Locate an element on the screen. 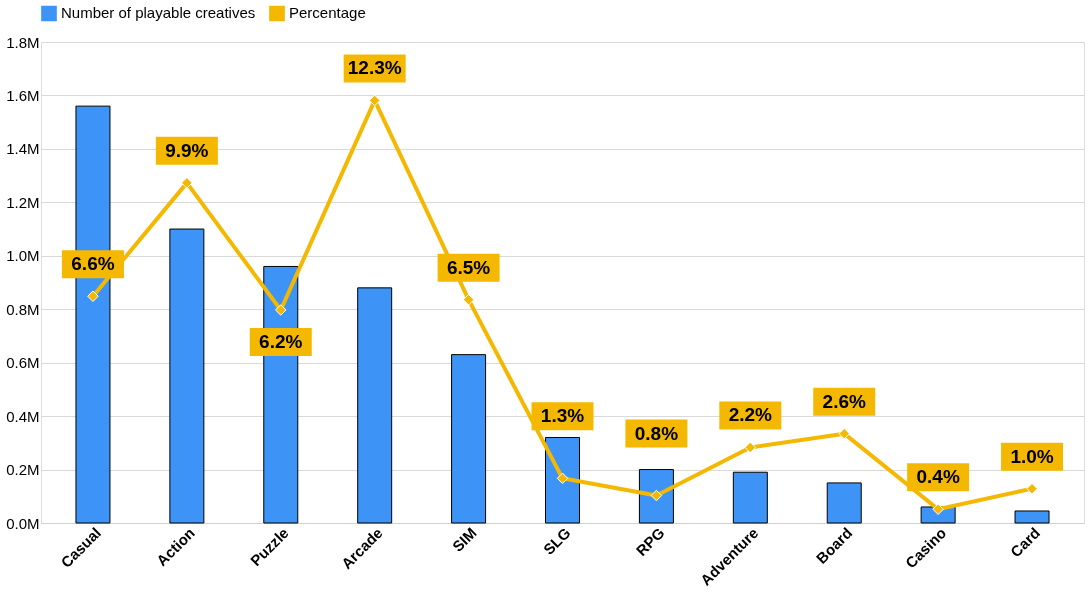 The width and height of the screenshot is (1089, 594). data-label: 1.3% is located at coordinates (562, 416).